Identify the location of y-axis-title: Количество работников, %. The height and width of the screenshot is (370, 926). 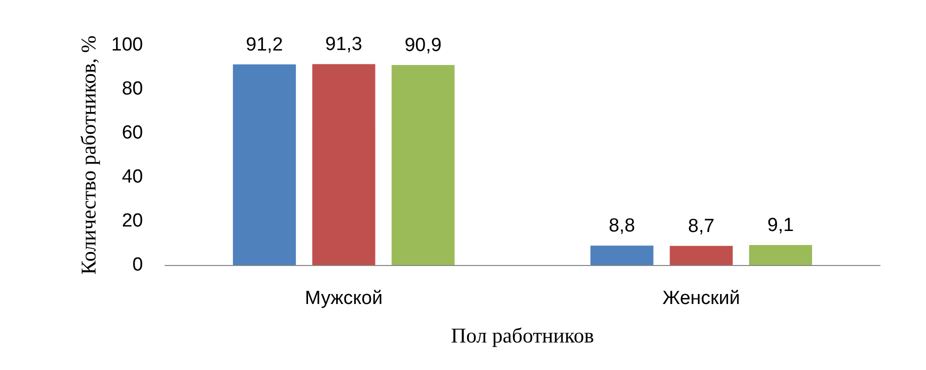
(88, 155).